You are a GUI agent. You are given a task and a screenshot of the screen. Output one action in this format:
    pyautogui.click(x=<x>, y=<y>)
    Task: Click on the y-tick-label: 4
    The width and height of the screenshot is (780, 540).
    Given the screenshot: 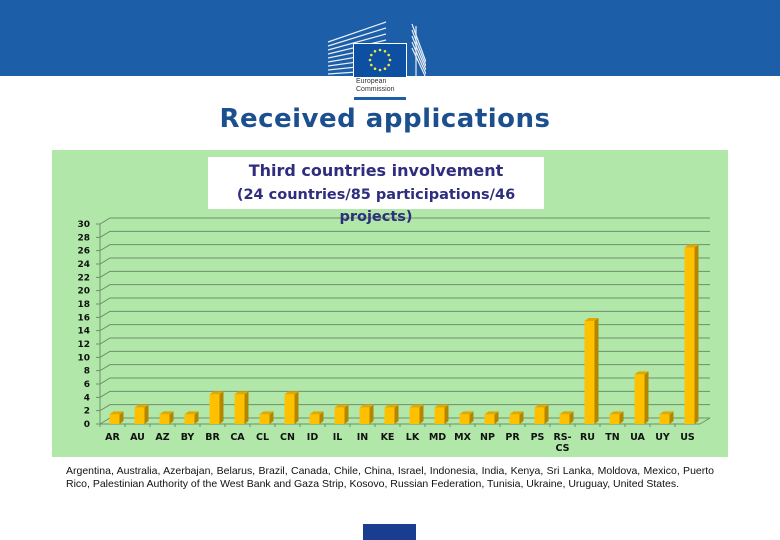 What is the action you would take?
    pyautogui.click(x=87, y=398)
    